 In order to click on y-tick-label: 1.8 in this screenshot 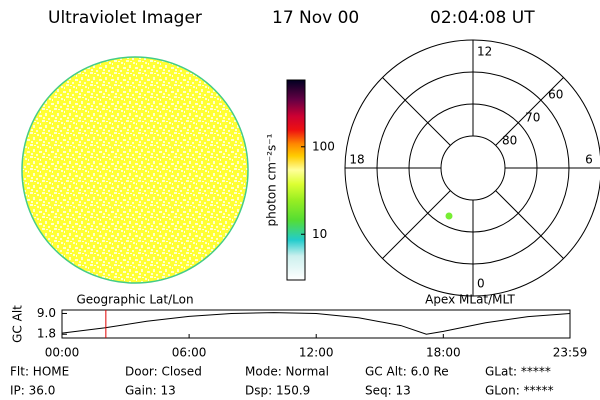, I will do `click(46, 334)`.